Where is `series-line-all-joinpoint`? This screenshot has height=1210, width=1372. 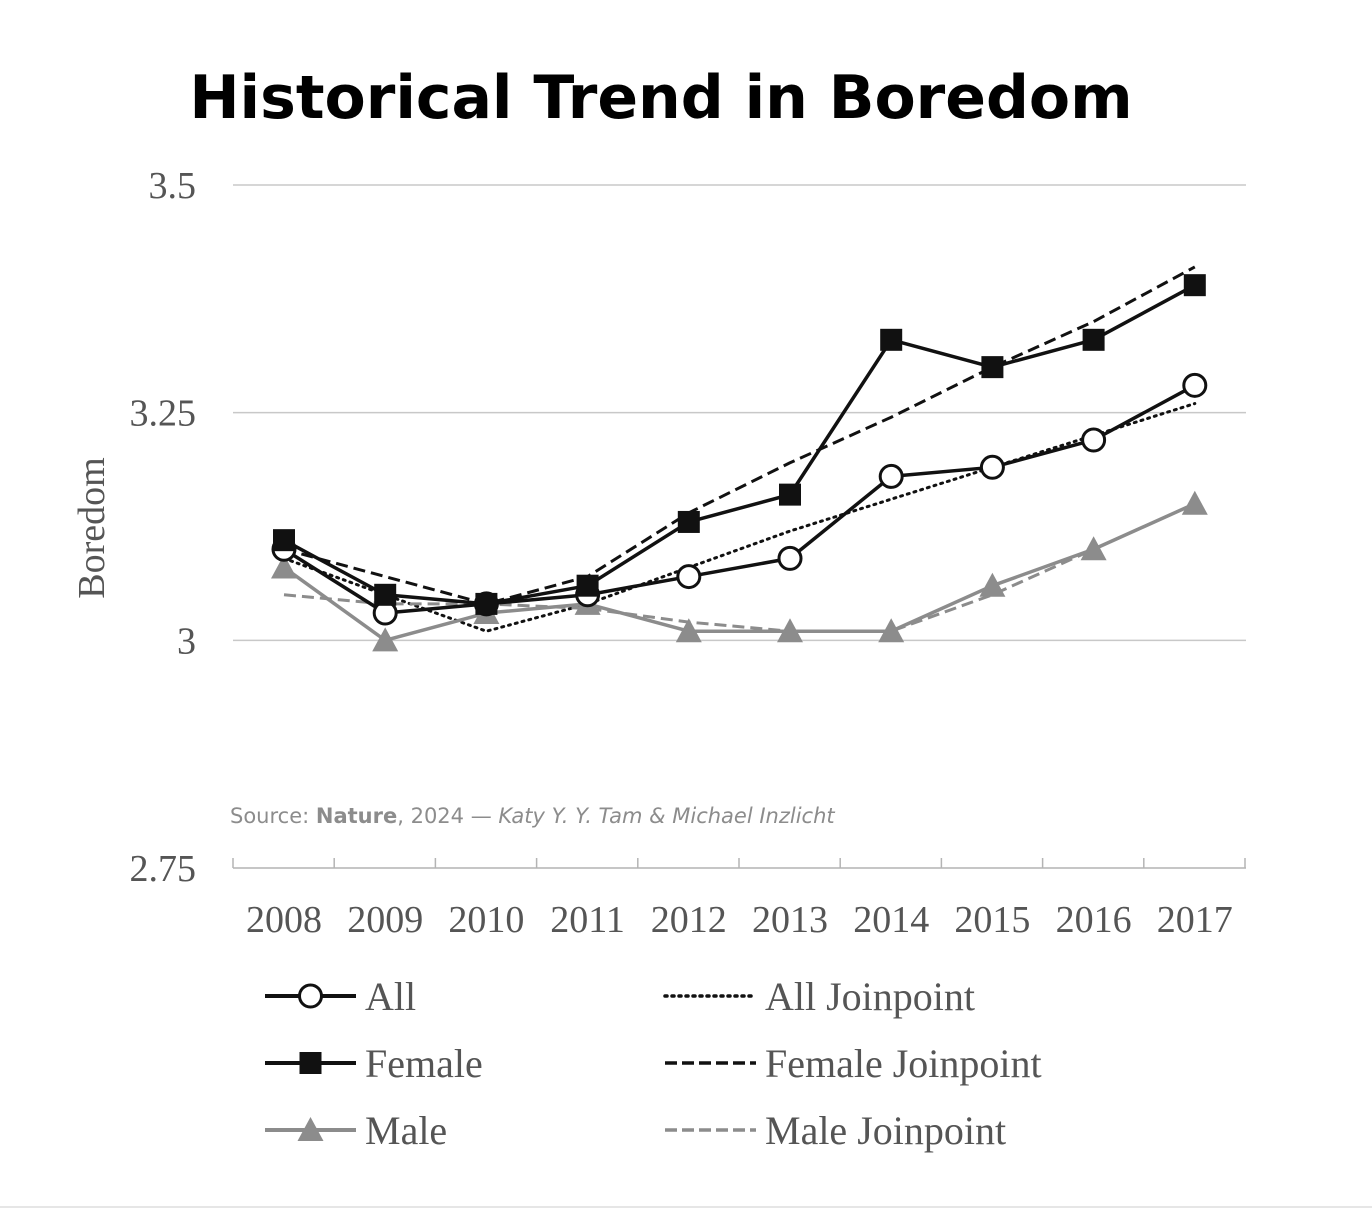
series-line-all-joinpoint is located at coordinates (739, 517).